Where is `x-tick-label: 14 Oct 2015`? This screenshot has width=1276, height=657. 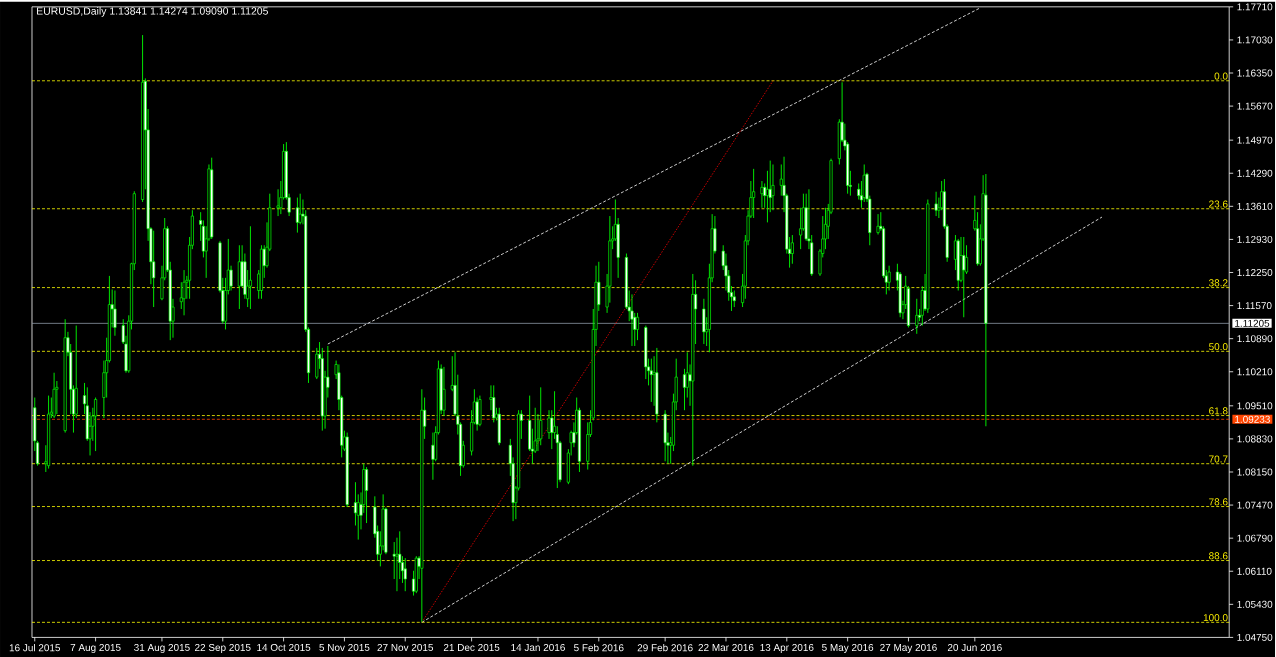 x-tick-label: 14 Oct 2015 is located at coordinates (284, 647).